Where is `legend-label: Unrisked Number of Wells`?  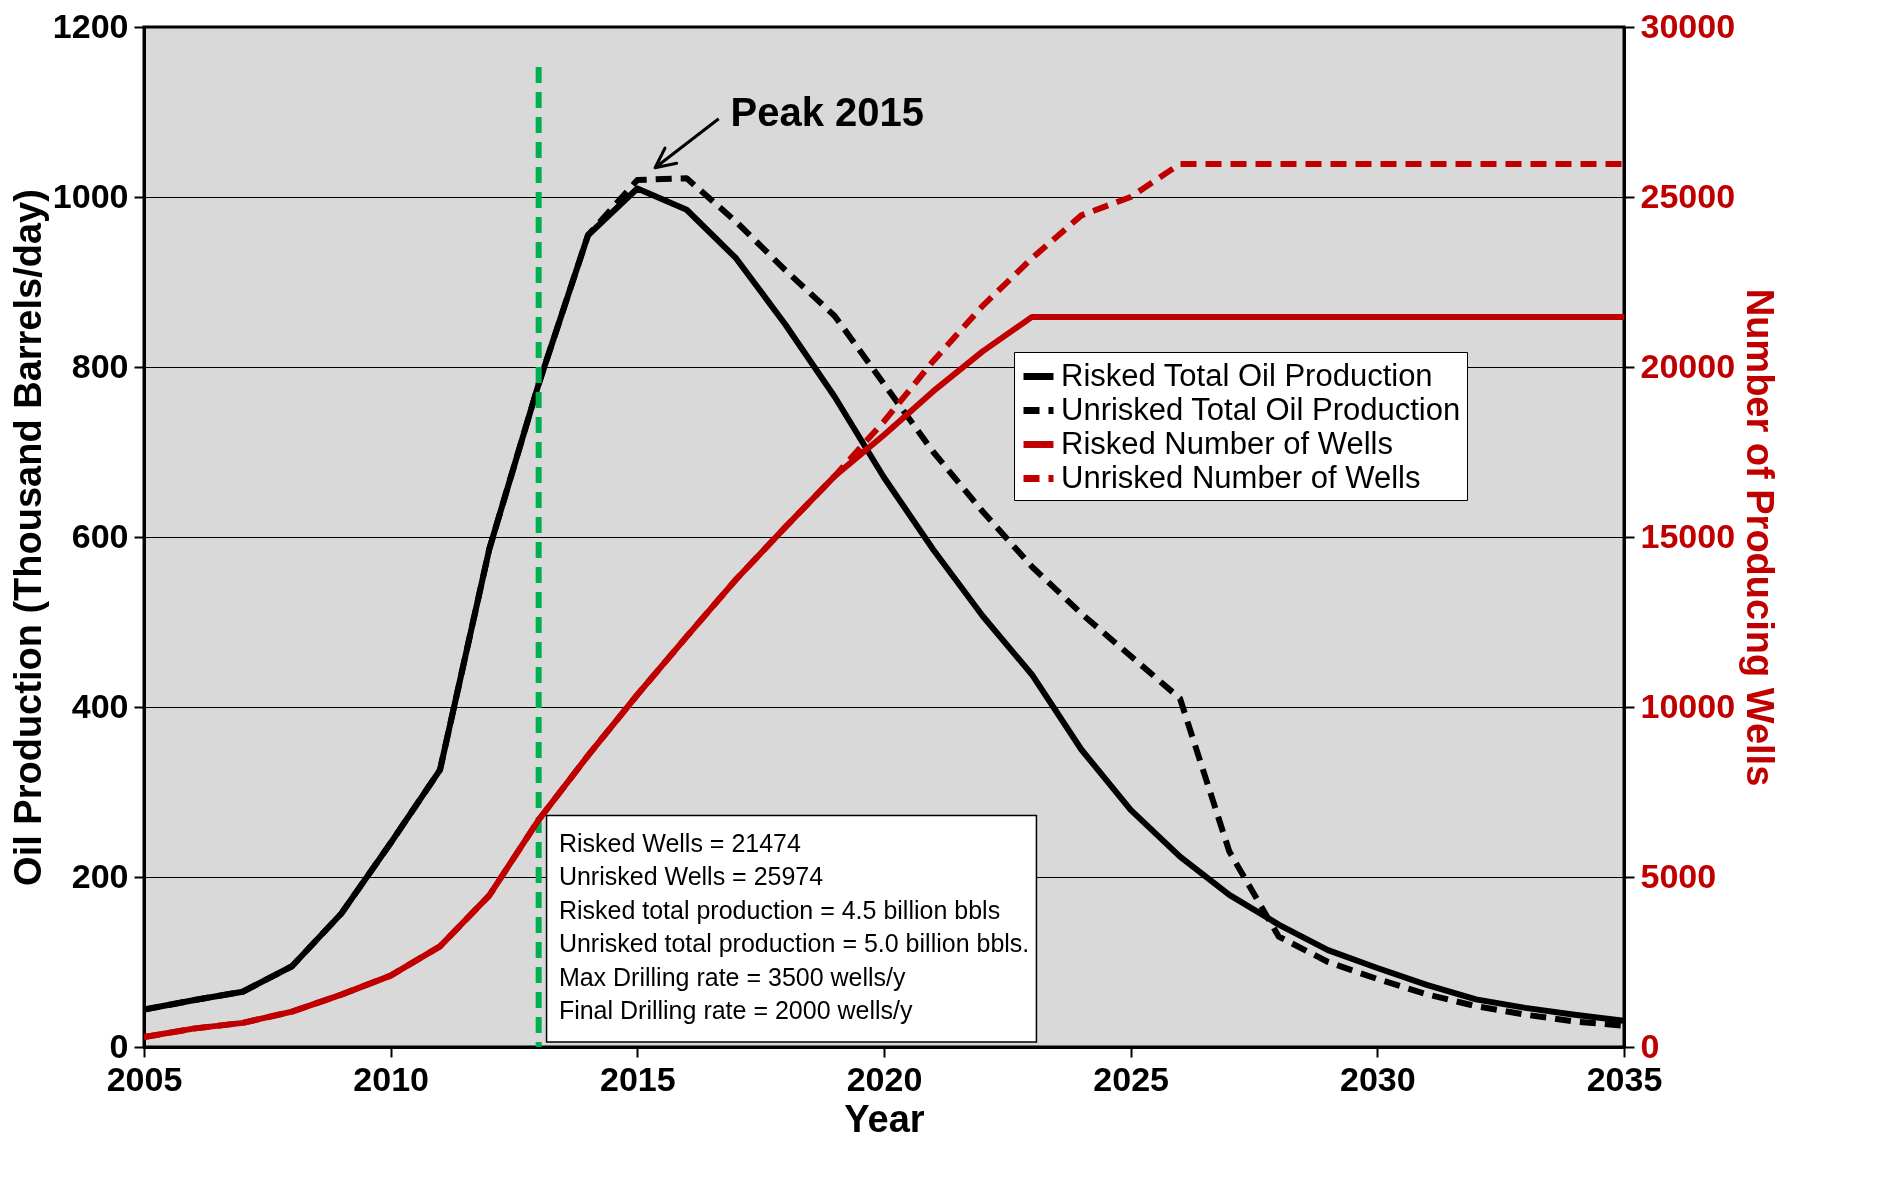 legend-label: Unrisked Number of Wells is located at coordinates (1241, 477).